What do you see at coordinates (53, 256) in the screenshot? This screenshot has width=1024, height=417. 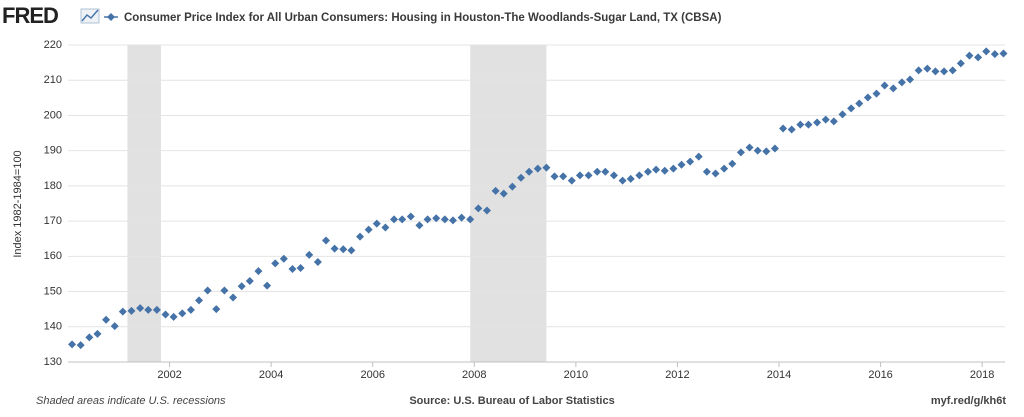 I see `y-tick-label: 160` at bounding box center [53, 256].